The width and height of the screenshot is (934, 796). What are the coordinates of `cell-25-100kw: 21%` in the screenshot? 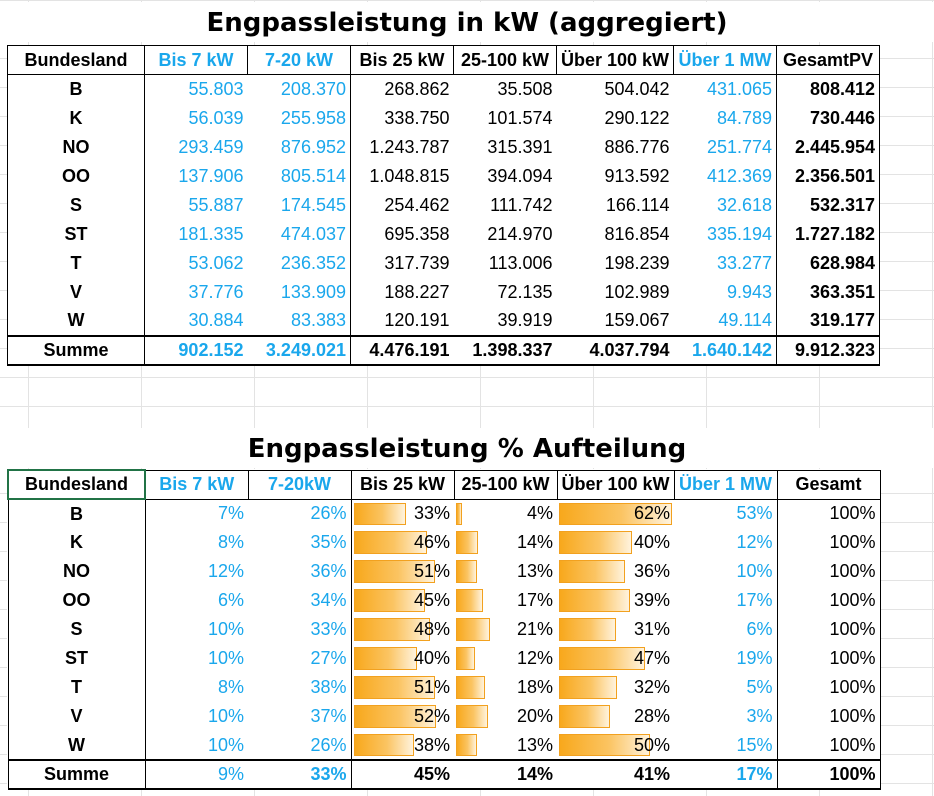 It's located at (505, 629).